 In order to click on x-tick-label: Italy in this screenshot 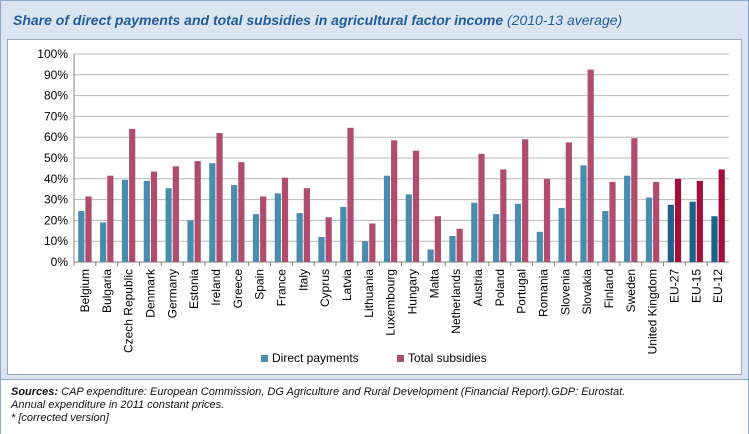, I will do `click(303, 280)`.